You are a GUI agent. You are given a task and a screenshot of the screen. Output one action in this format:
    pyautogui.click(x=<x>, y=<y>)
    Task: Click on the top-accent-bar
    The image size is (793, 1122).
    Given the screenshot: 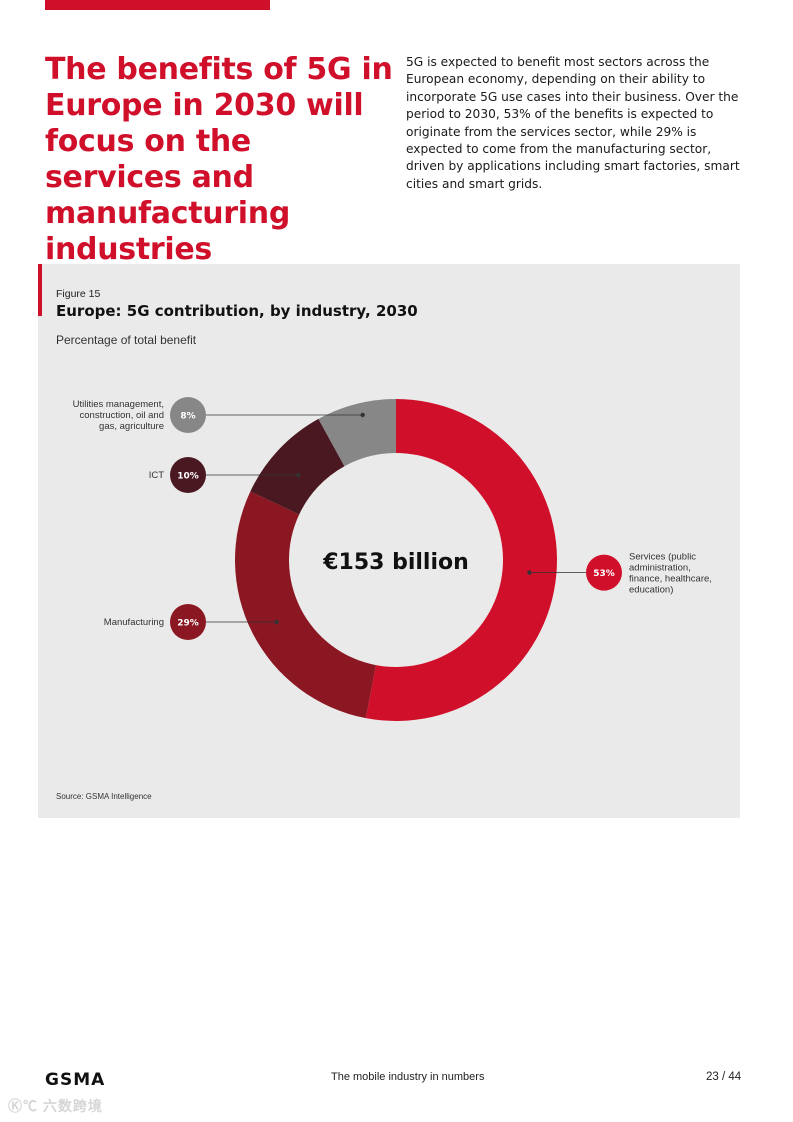 What is the action you would take?
    pyautogui.click(x=157, y=5)
    